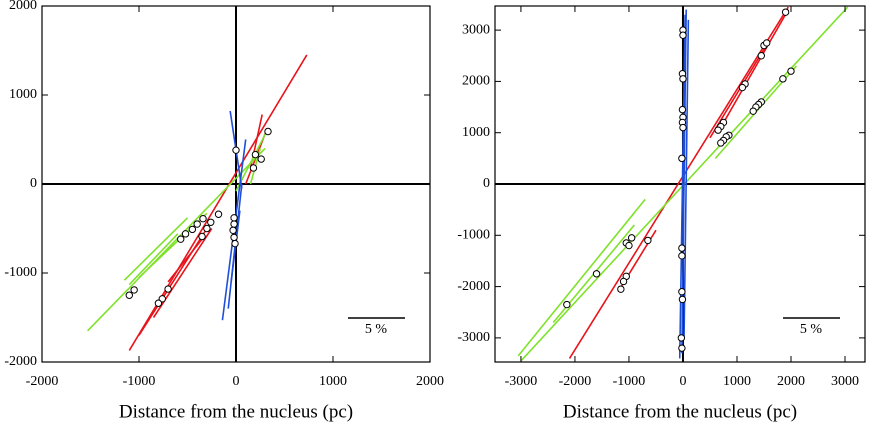 The width and height of the screenshot is (872, 427). Describe the element at coordinates (521, 381) in the screenshot. I see `x-tick-label: -3000` at that location.